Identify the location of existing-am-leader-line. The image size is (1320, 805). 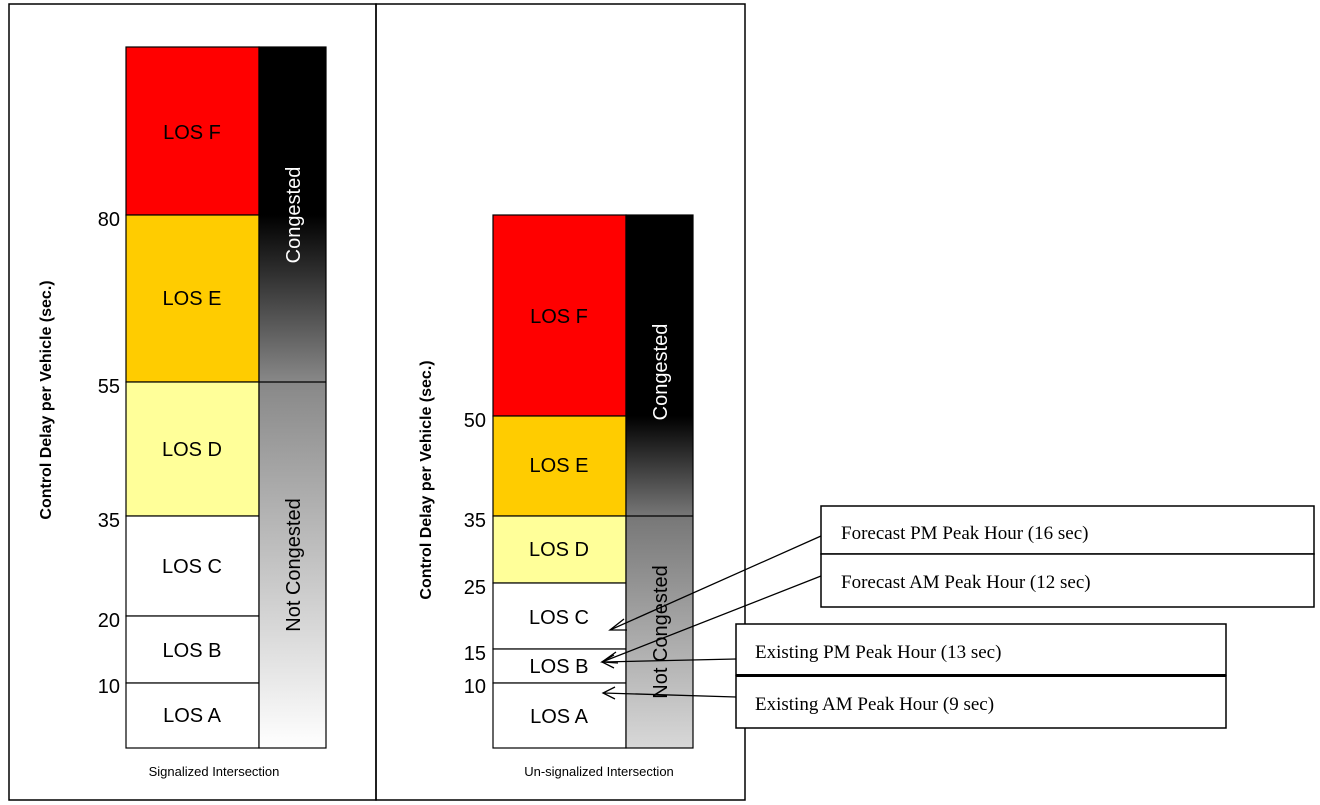
(669, 695).